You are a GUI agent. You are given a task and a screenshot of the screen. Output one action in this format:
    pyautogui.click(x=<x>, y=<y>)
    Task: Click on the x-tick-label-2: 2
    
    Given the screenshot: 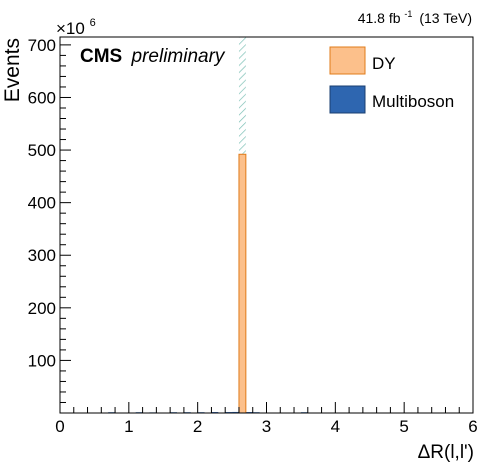 What is the action you would take?
    pyautogui.click(x=197, y=426)
    